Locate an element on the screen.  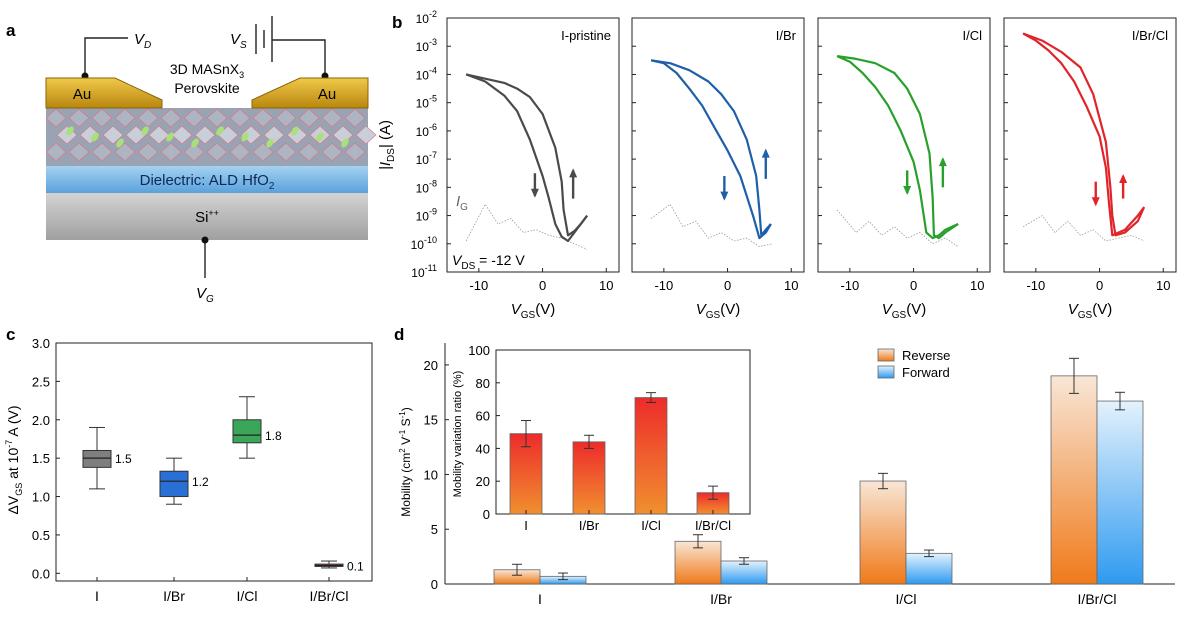
transfer-subplot-3: -10 0 10 VGS(V) I/Cl is located at coordinates (904, 169).